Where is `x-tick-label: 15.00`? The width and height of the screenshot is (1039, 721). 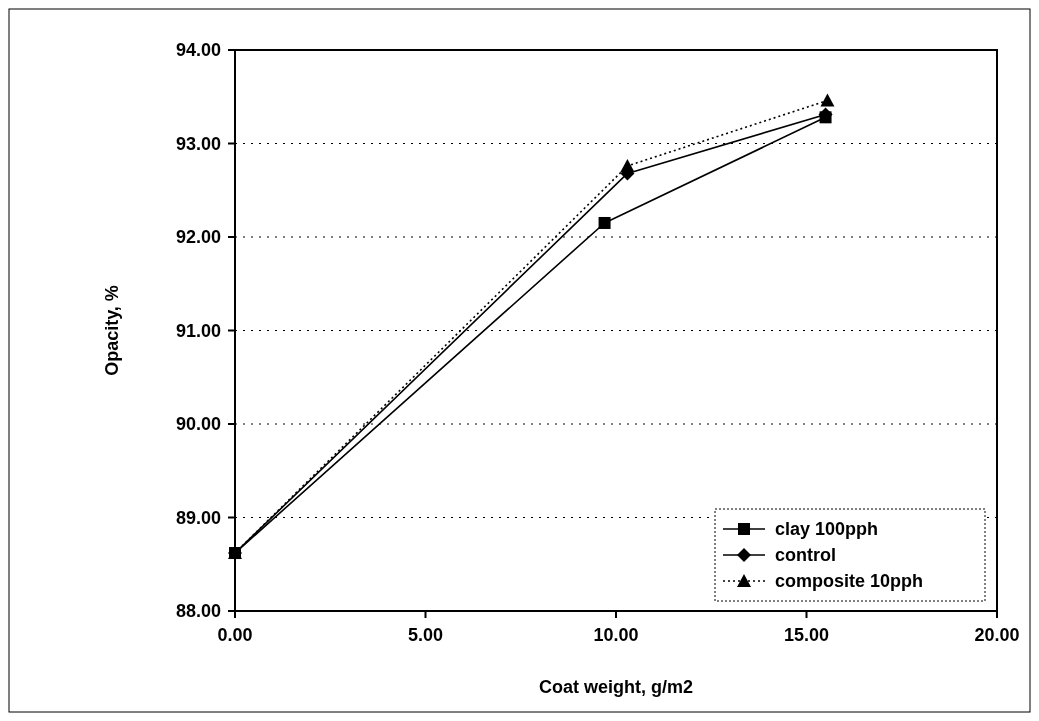 x-tick-label: 15.00 is located at coordinates (806, 635).